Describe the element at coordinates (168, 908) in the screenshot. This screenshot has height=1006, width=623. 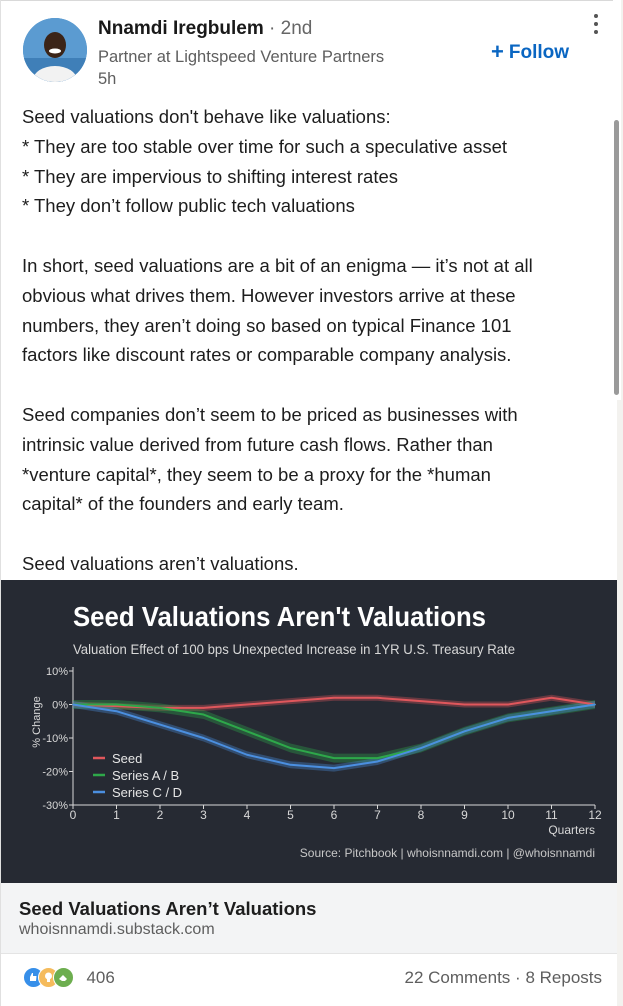
I see `link-preview-title: Seed Valuations Aren’t Valuations` at that location.